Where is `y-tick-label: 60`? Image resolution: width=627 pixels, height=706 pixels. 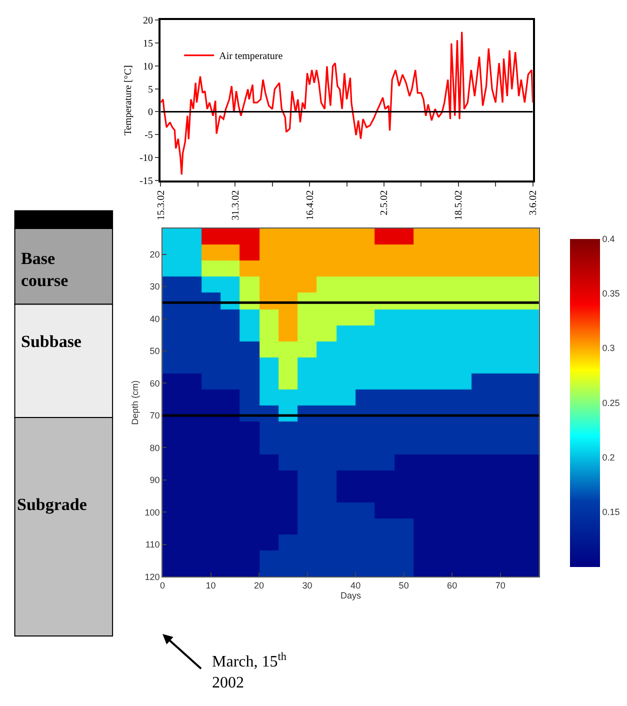
y-tick-label: 60 is located at coordinates (155, 383).